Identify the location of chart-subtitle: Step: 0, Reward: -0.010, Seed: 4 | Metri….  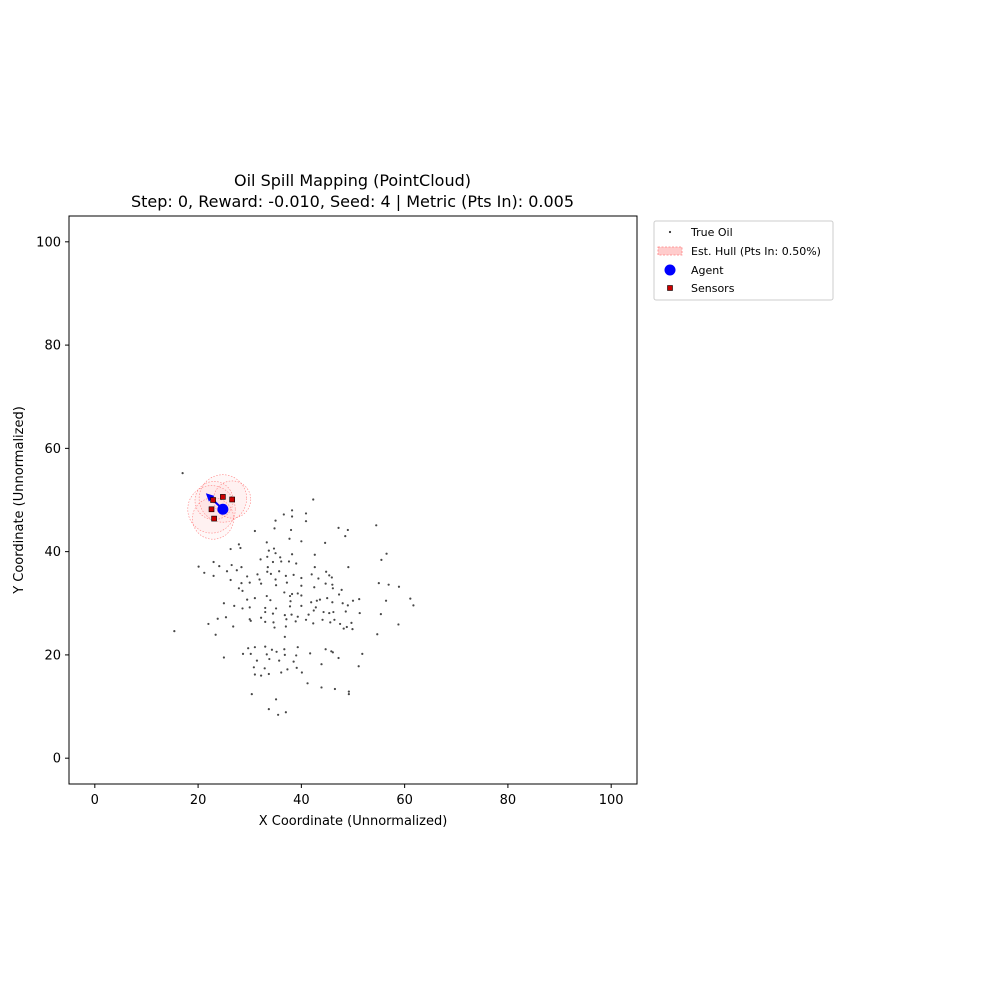
(352, 201).